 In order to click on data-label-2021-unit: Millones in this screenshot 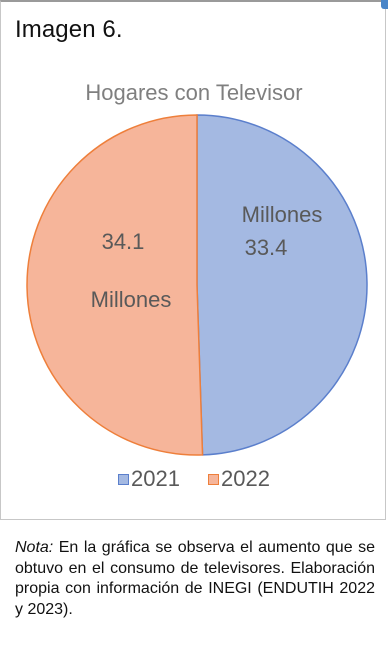, I will do `click(282, 214)`.